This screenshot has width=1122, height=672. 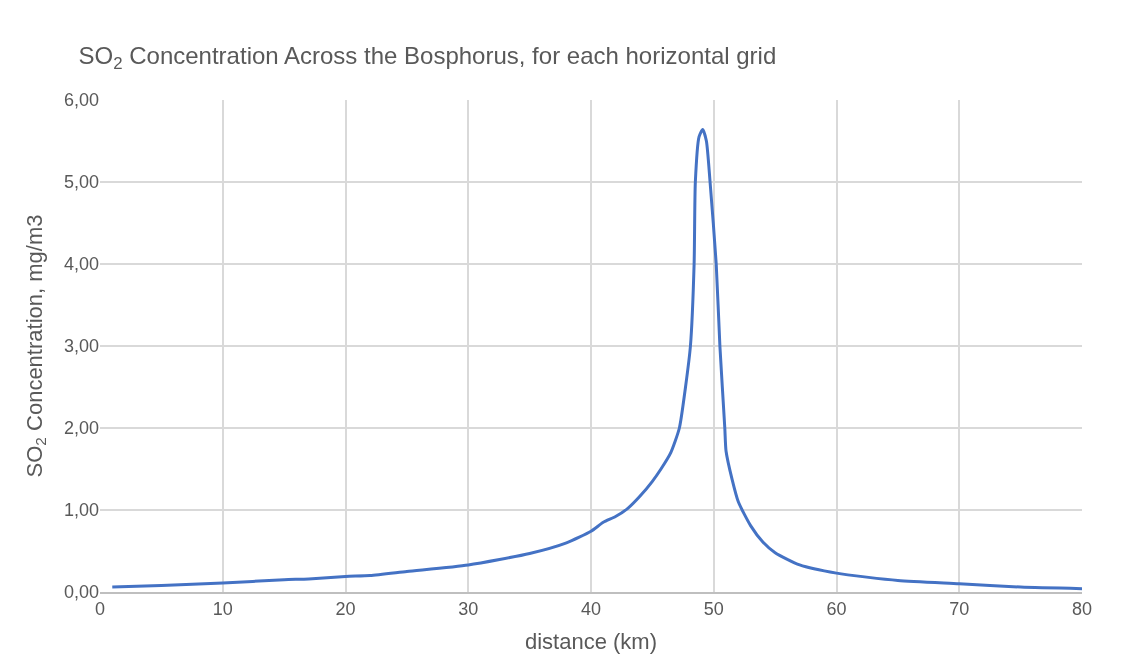 What do you see at coordinates (427, 57) in the screenshot?
I see `chart-title: SO$_{2}$ Concentration Across the Bosphorus, for each horizontal grid` at bounding box center [427, 57].